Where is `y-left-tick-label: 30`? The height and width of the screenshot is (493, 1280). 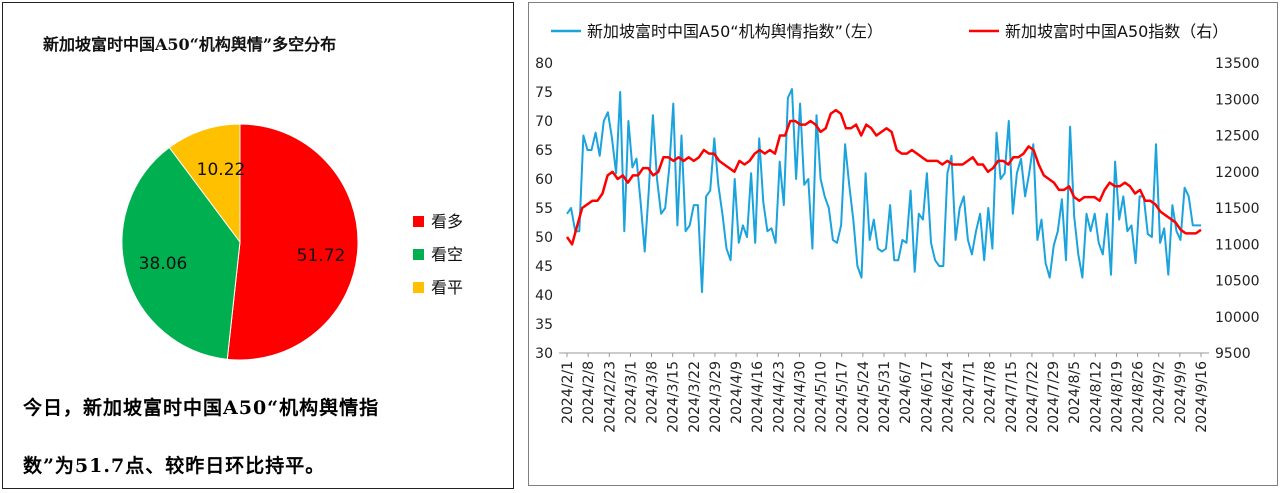
y-left-tick-label: 30 is located at coordinates (544, 354).